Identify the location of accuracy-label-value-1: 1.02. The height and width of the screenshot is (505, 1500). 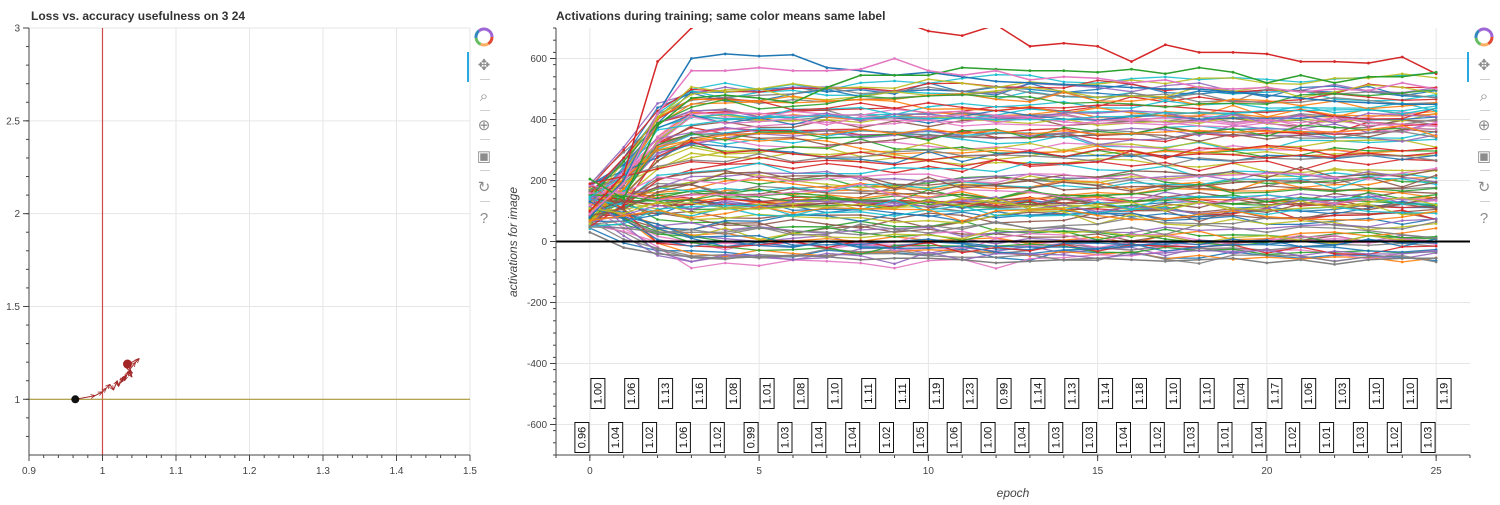
(650, 437).